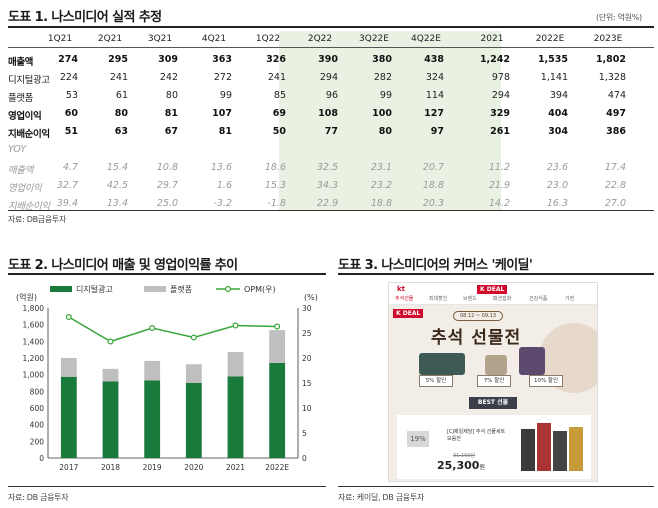 Image resolution: width=658 pixels, height=508 pixels. Describe the element at coordinates (171, 131) in the screenshot. I see `table-cell: 67` at that location.